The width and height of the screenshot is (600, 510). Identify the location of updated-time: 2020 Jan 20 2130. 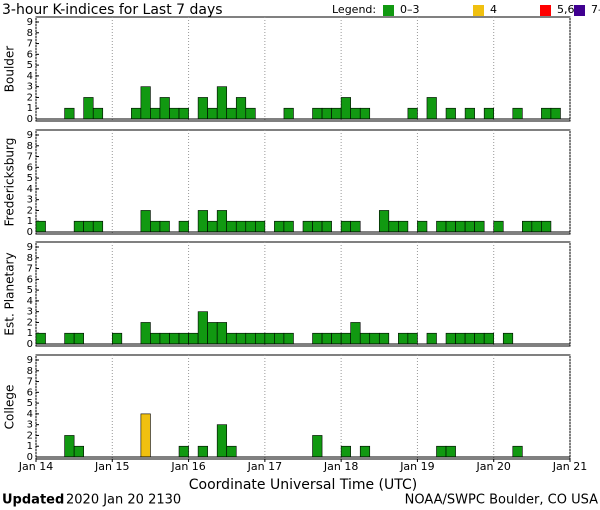
(123, 500).